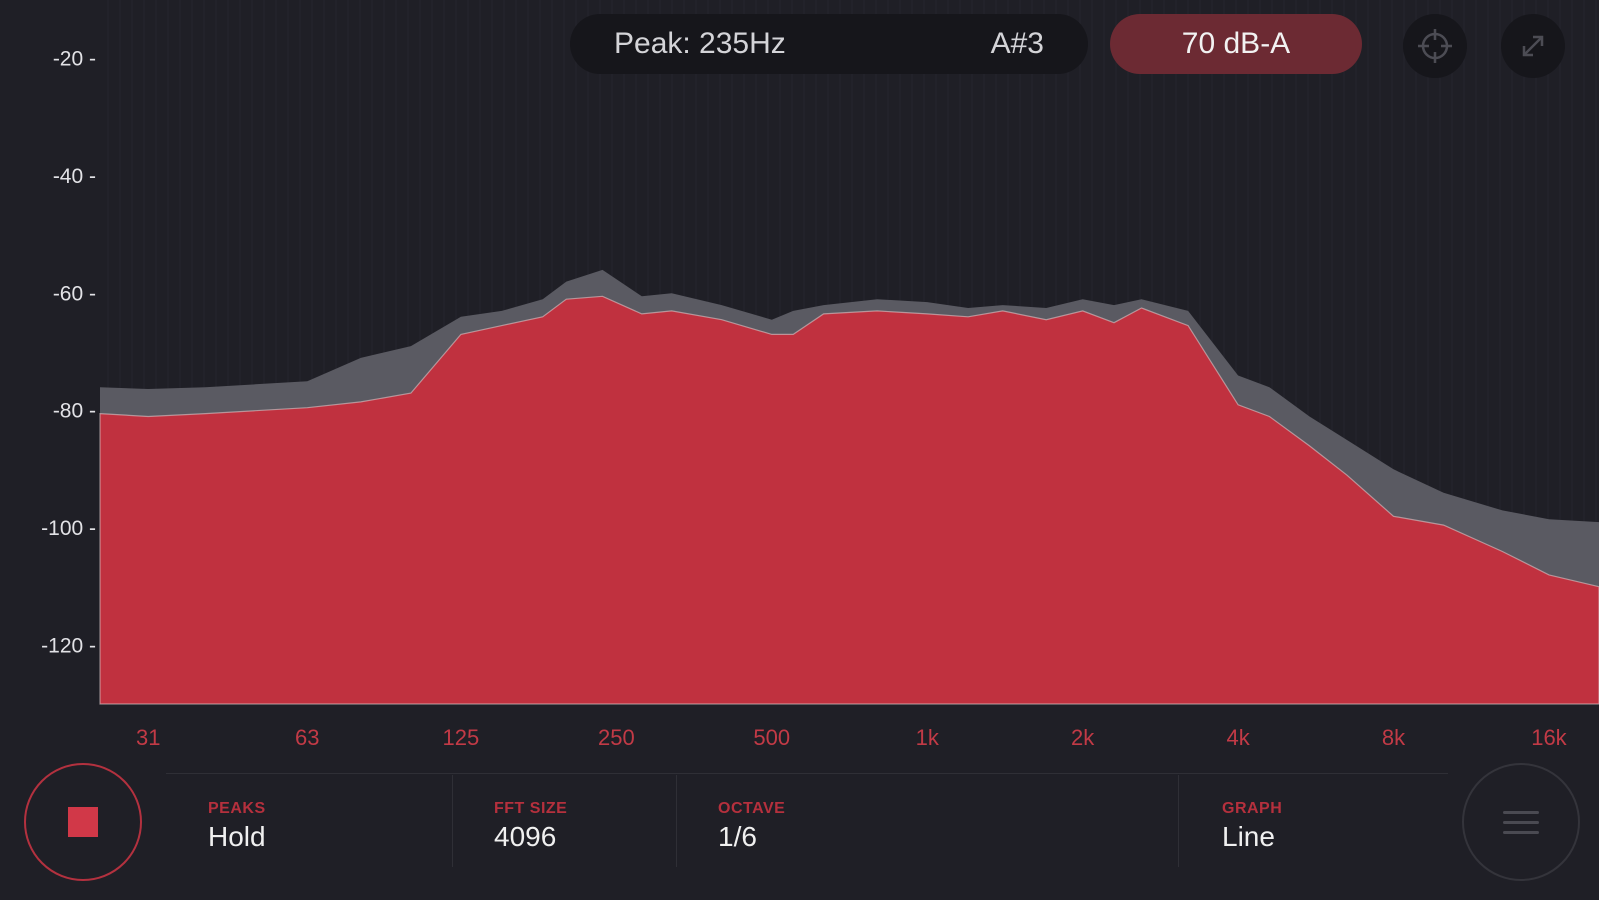 The image size is (1599, 900). Describe the element at coordinates (531, 808) in the screenshot. I see `fft-size-label: FFT SIZE` at that location.